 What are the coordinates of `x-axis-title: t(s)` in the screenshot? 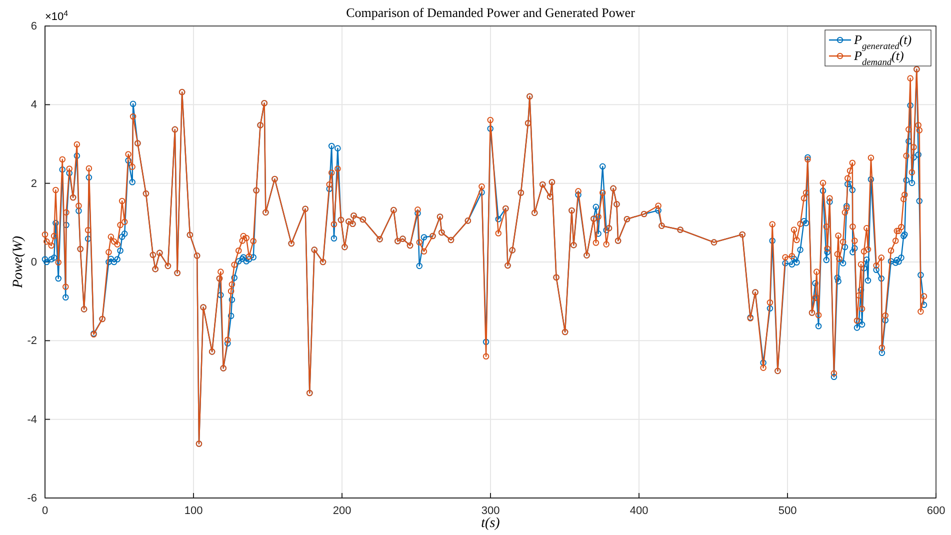 It's located at (490, 523).